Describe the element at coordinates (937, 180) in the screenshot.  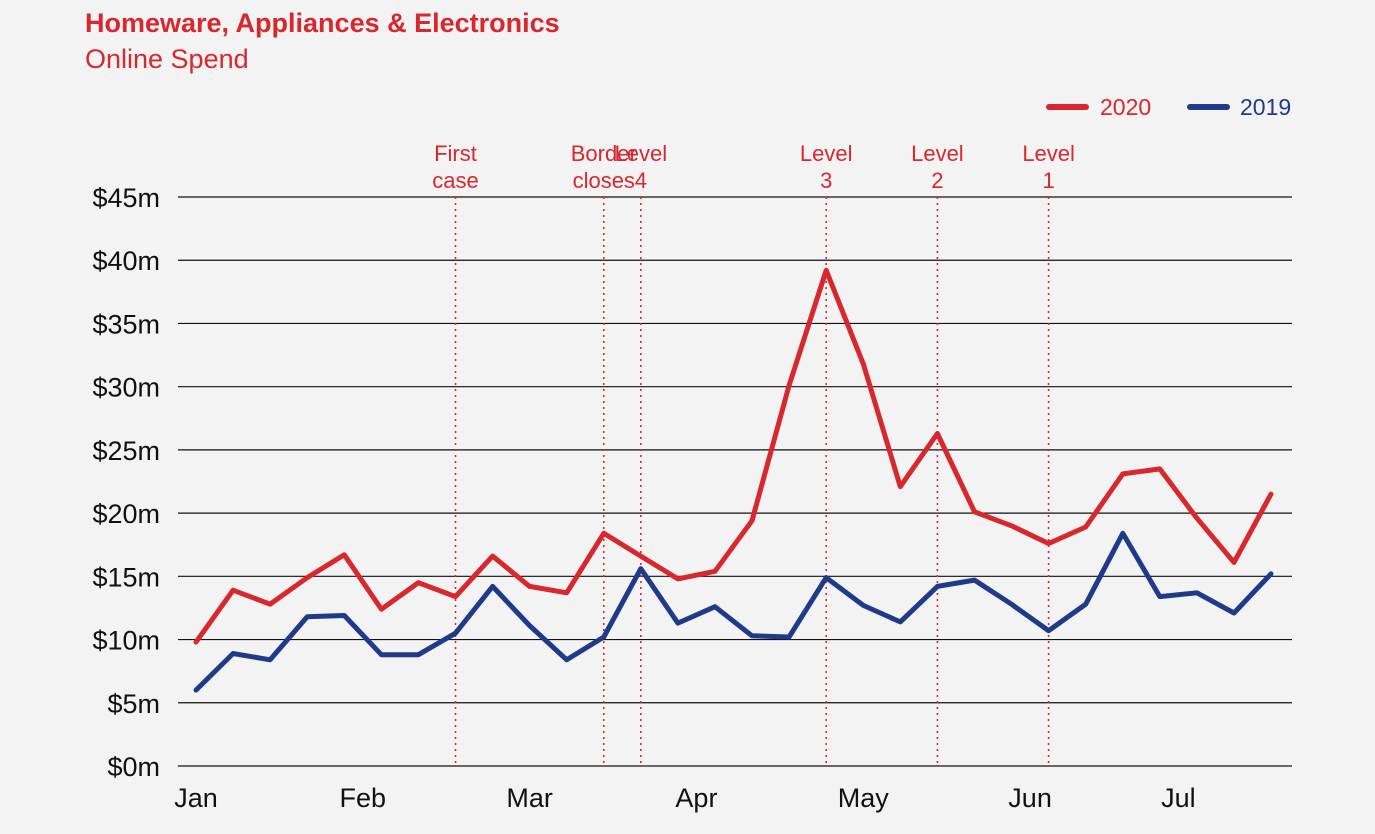
I see `event-label: 2` at that location.